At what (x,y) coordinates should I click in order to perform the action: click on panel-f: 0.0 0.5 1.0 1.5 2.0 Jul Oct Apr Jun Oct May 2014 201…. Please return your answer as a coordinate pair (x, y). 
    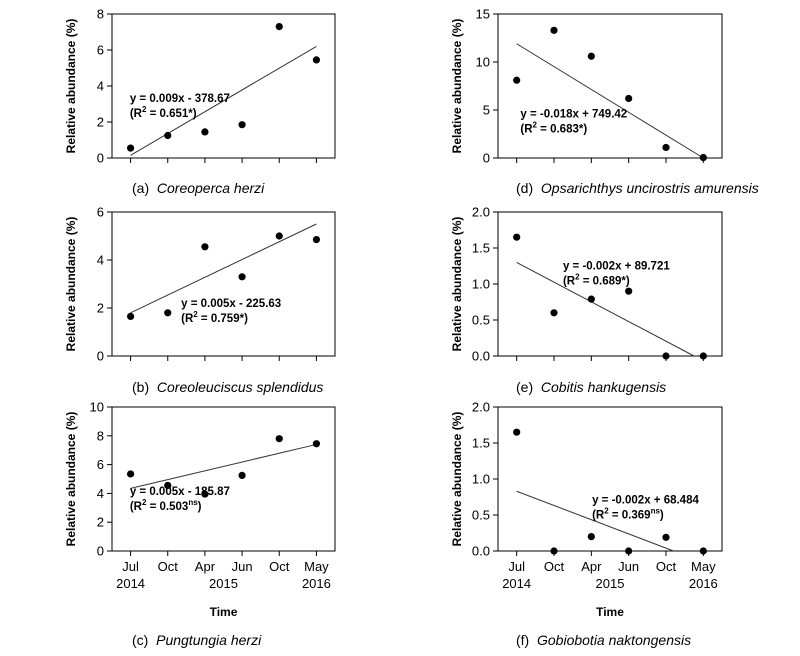
    Looking at the image, I should click on (586, 524).